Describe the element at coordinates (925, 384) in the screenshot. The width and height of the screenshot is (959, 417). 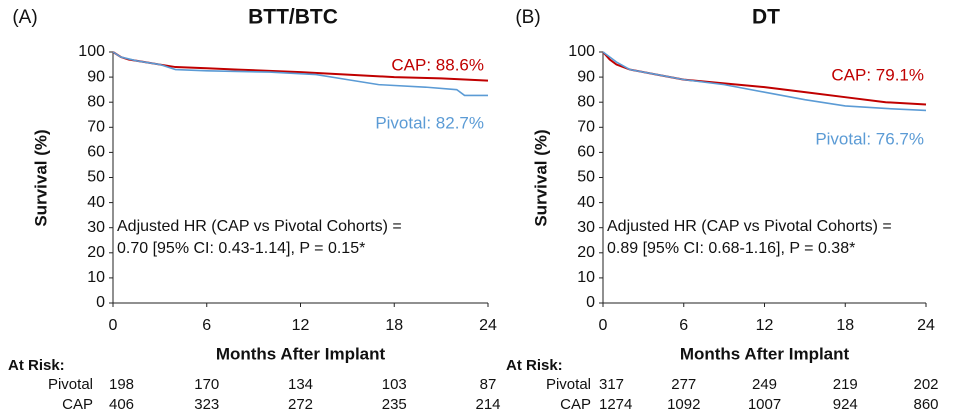
I see `at-risk-count: 202` at that location.